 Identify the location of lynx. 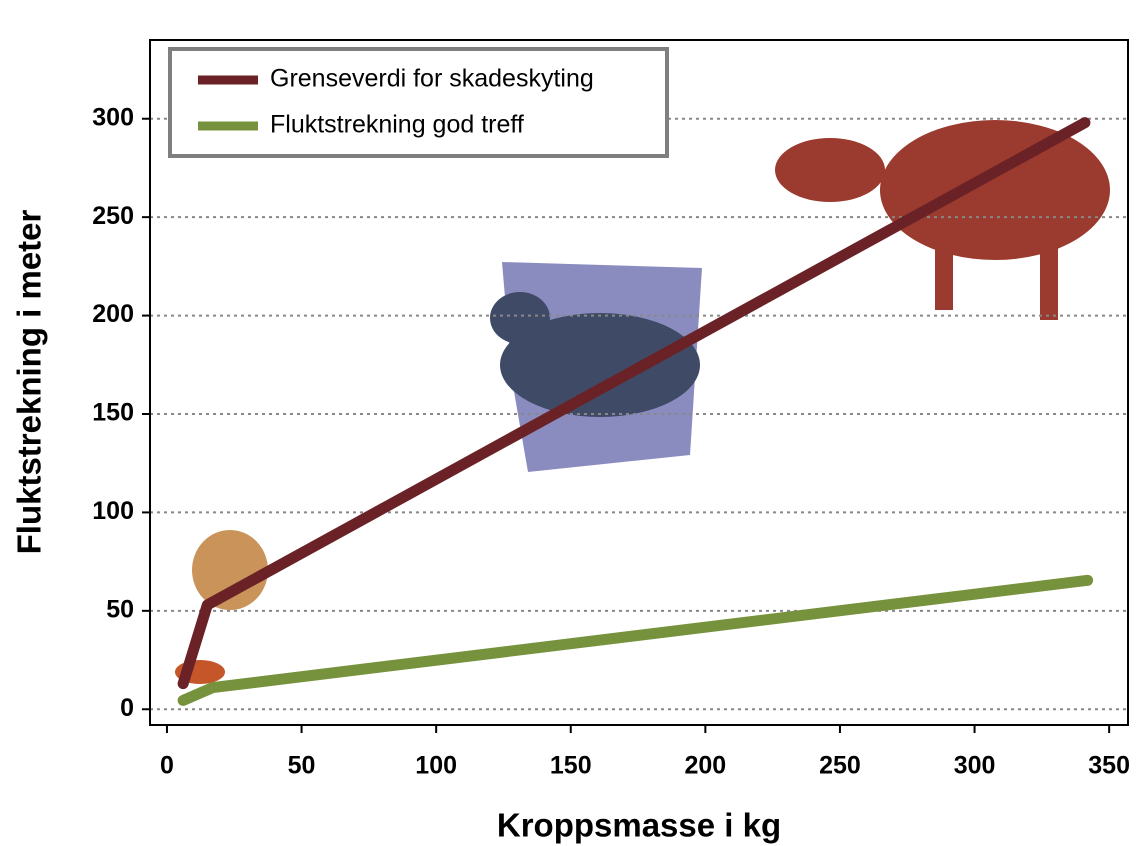
(230, 570).